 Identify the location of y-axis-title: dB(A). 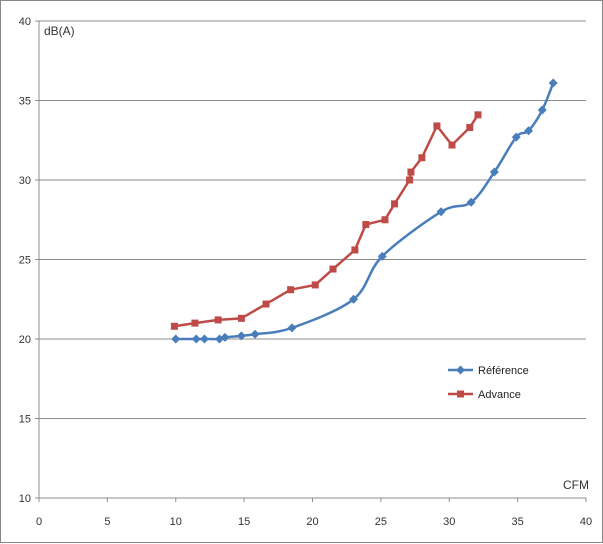
(59, 31).